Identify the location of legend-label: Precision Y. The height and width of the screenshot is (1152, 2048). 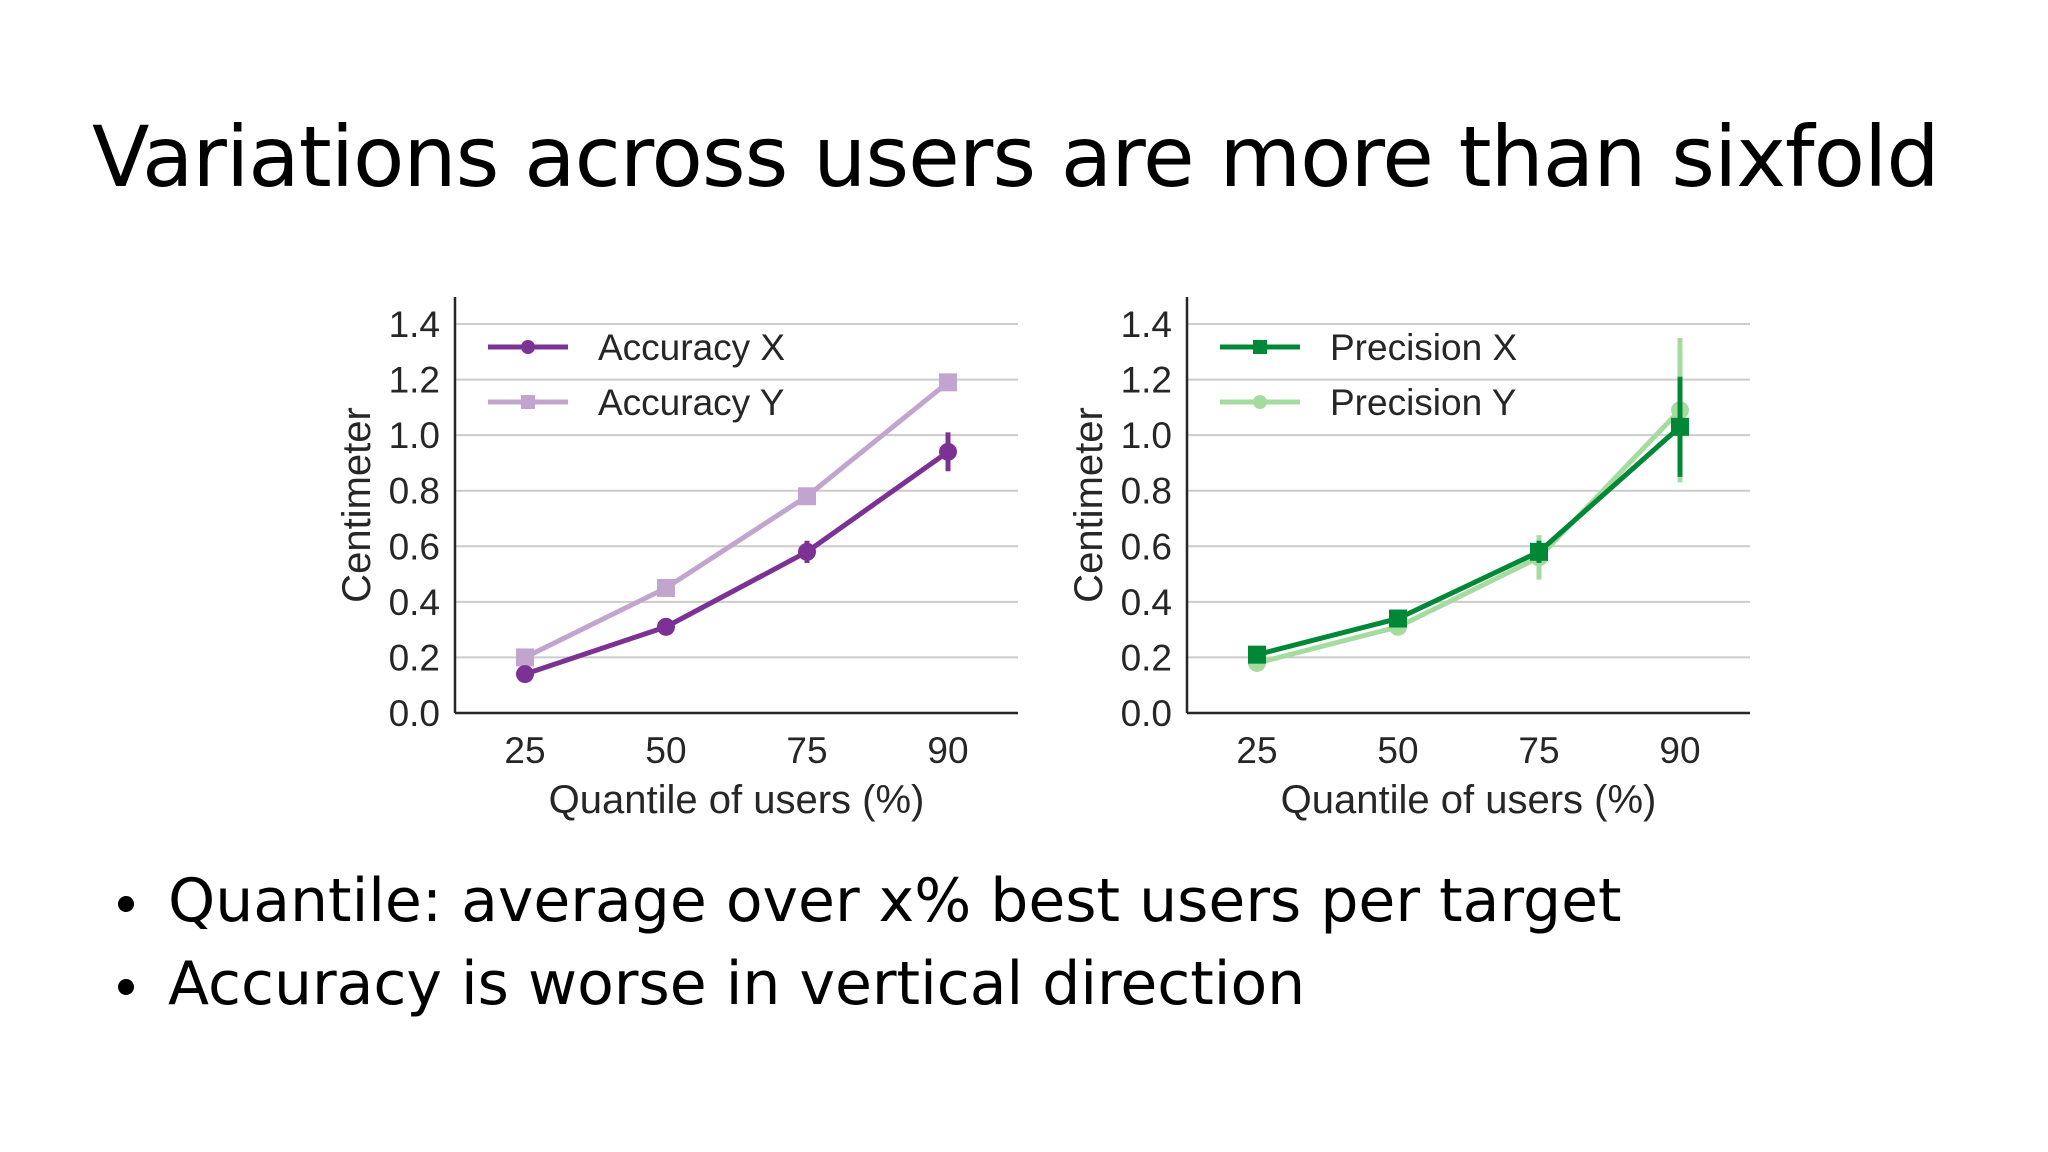
(1423, 402).